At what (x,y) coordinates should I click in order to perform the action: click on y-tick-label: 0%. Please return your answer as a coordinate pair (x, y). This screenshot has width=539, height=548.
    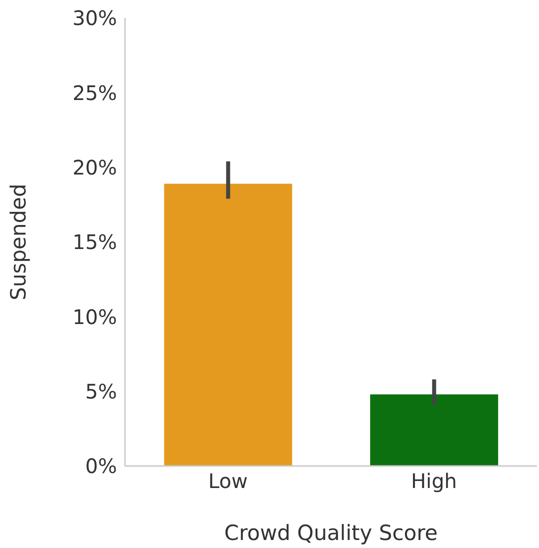
    Looking at the image, I should click on (101, 466).